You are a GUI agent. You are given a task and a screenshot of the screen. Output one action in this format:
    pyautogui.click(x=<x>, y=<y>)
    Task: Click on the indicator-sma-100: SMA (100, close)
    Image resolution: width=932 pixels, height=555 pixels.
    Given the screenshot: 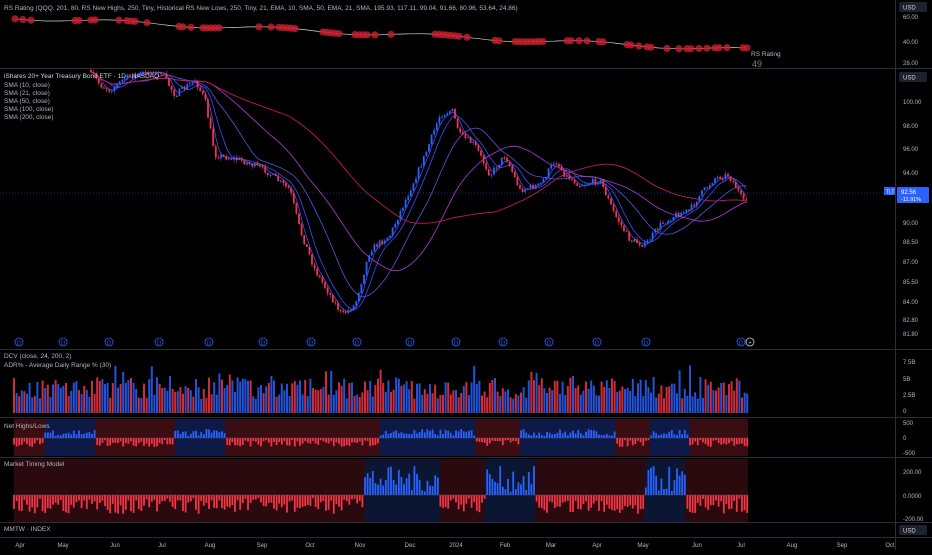 What is the action you would take?
    pyautogui.click(x=29, y=109)
    